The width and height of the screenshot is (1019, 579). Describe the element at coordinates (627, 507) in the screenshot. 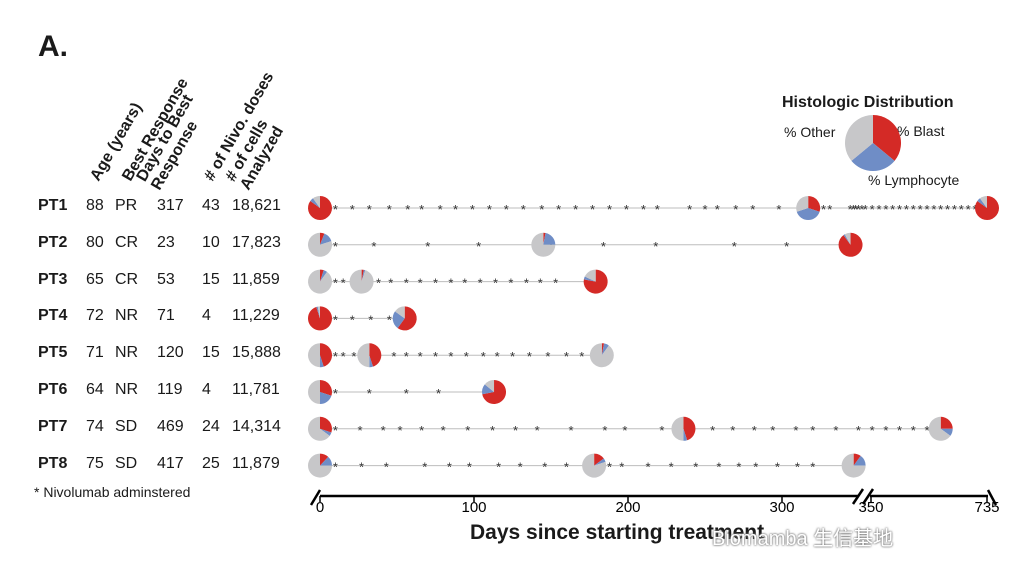

I see `x-tick-label-200: 200` at that location.